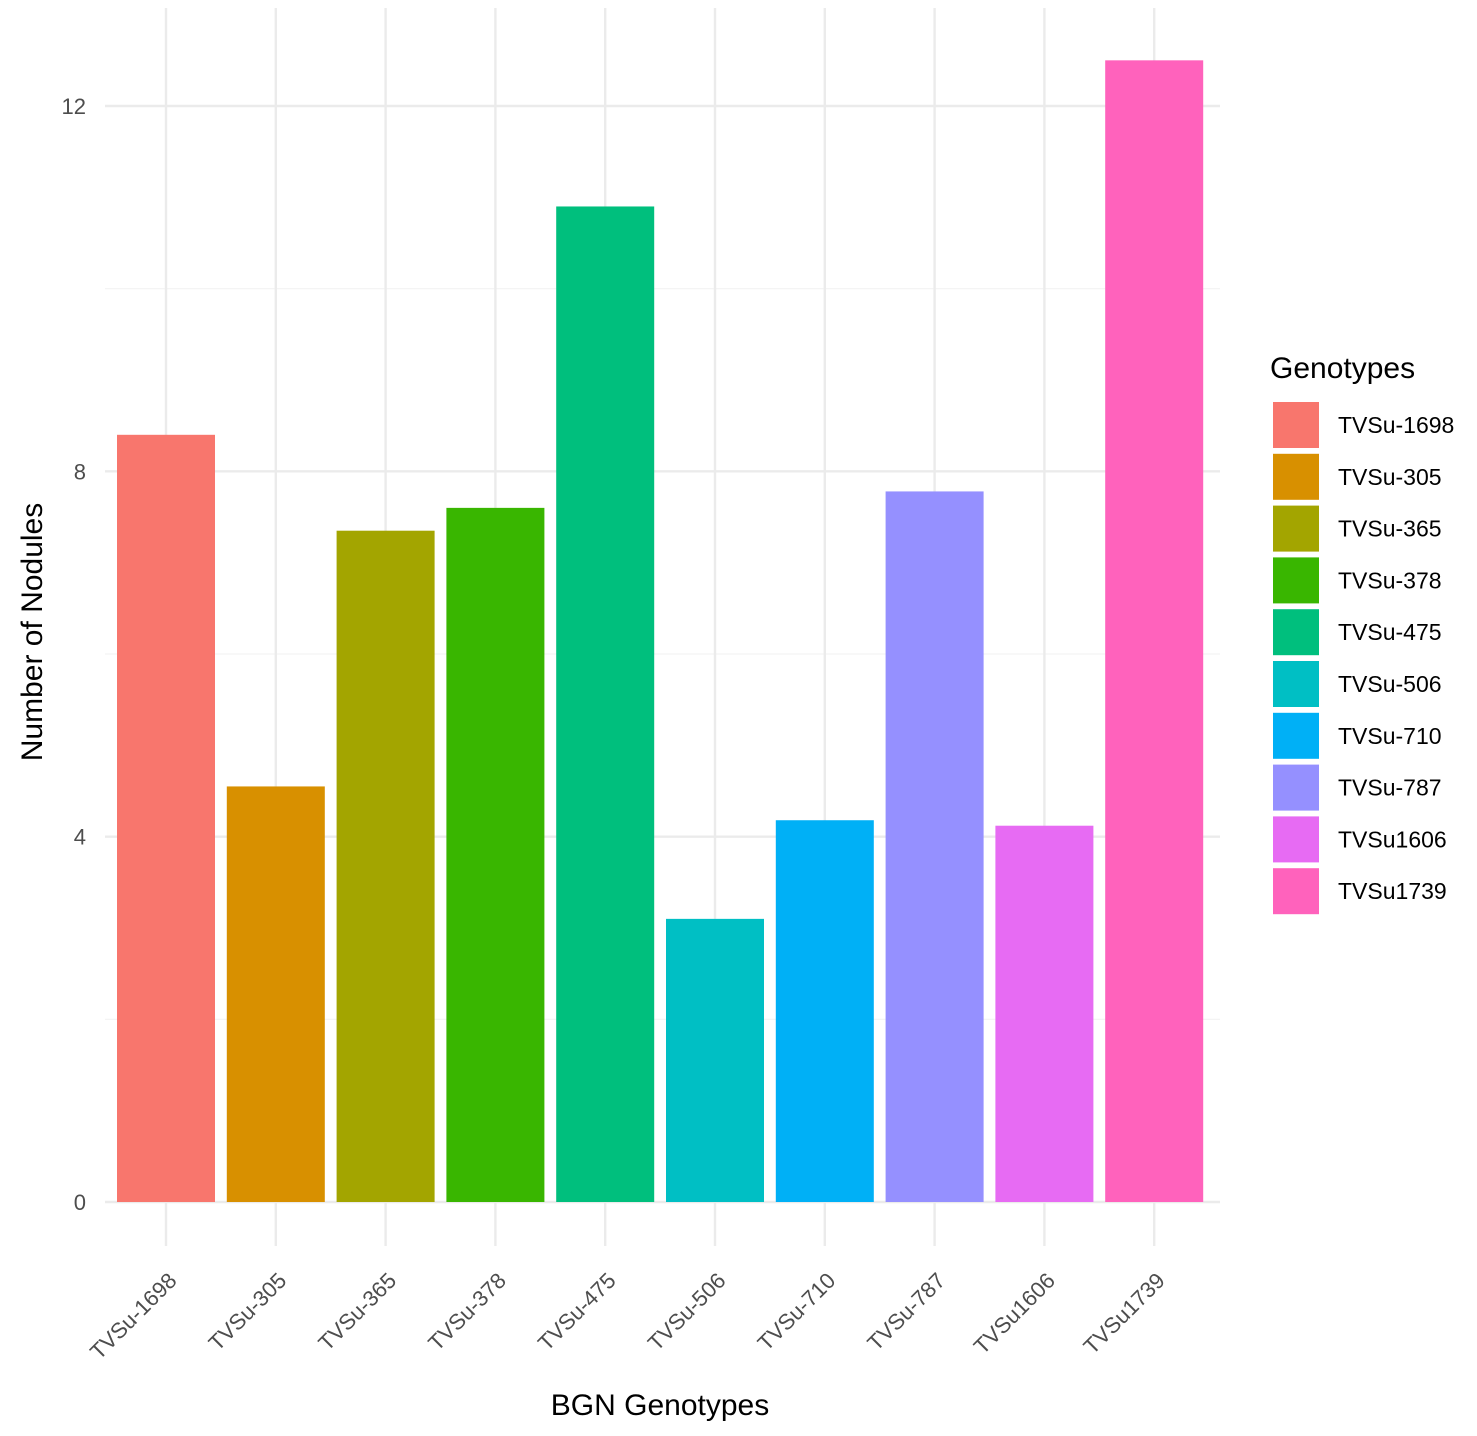  I want to click on legend-title: Genotypes, so click(1342, 368).